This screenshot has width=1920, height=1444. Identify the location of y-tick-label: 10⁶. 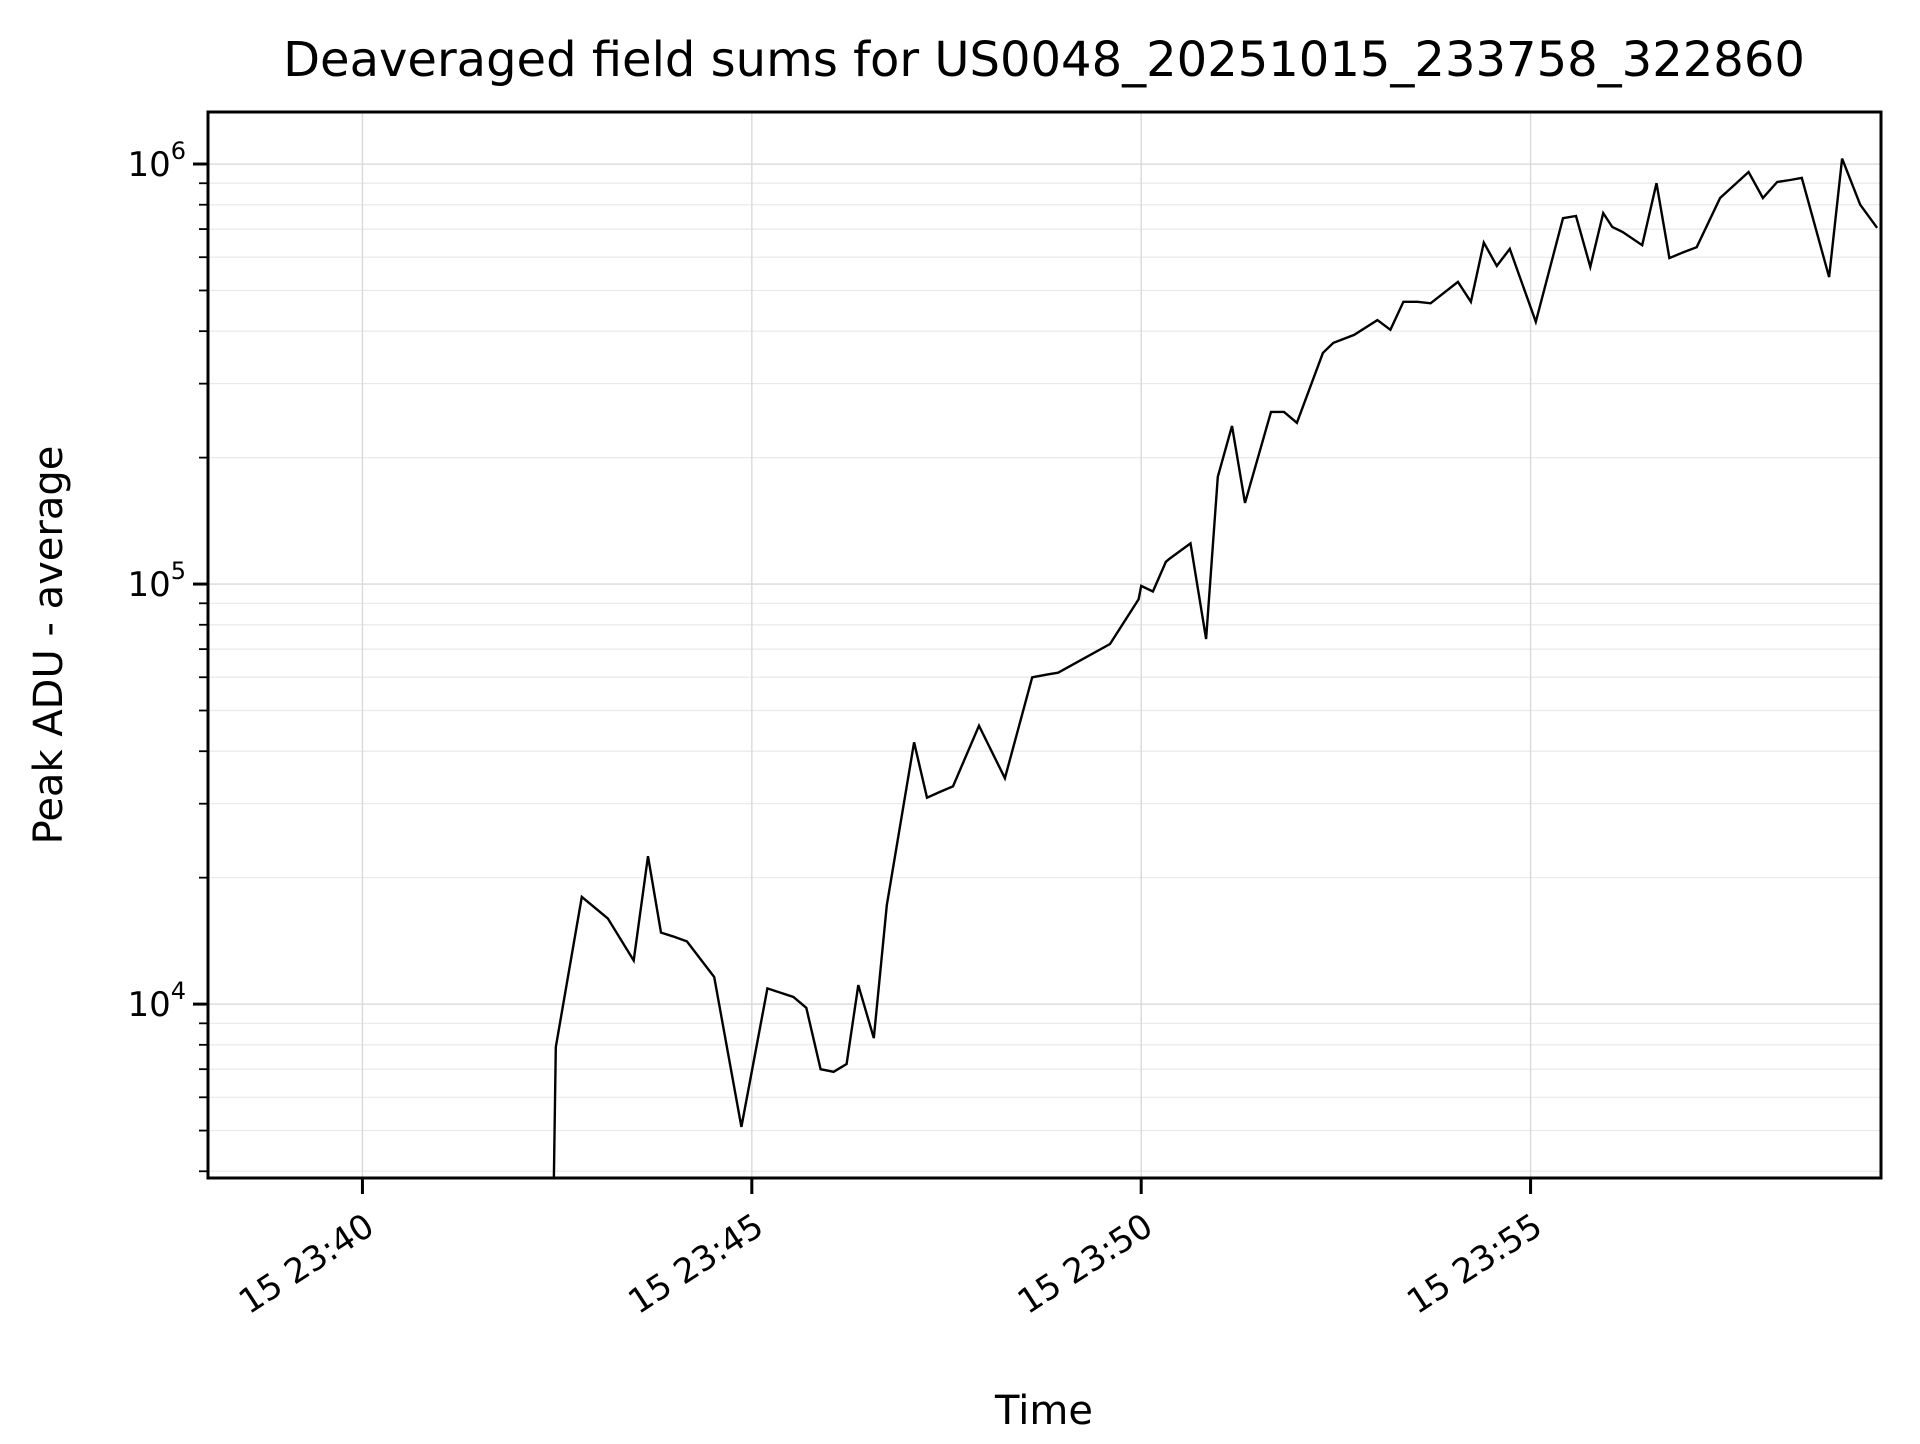
(156, 161).